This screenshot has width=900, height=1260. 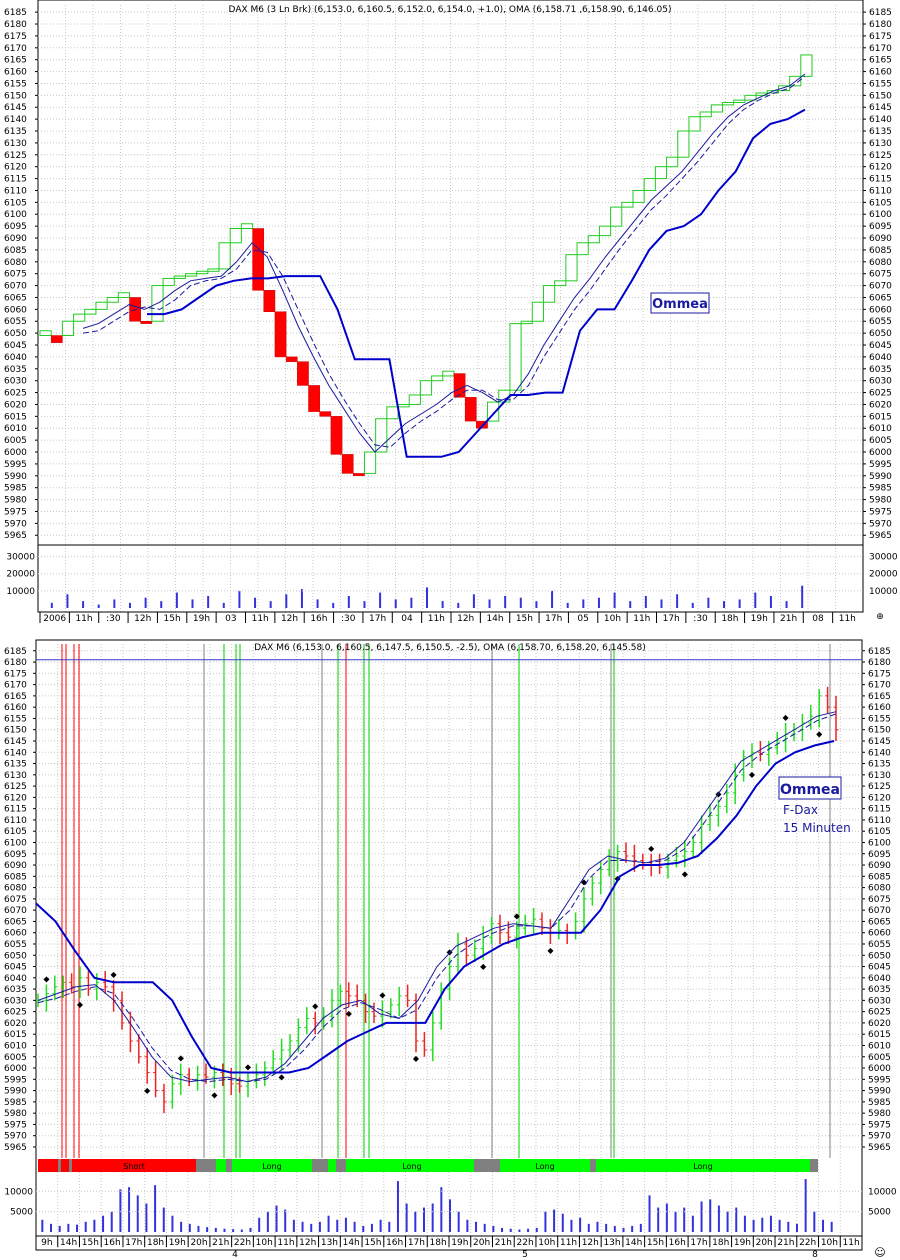 I want to click on y-tick-label: 5980, so click(x=879, y=1114).